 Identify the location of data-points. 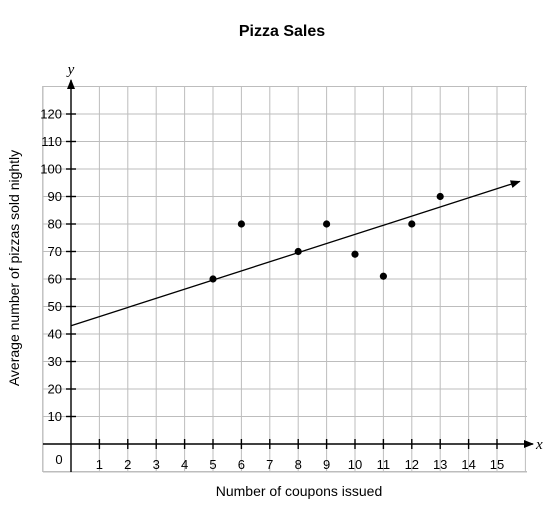
(326, 237).